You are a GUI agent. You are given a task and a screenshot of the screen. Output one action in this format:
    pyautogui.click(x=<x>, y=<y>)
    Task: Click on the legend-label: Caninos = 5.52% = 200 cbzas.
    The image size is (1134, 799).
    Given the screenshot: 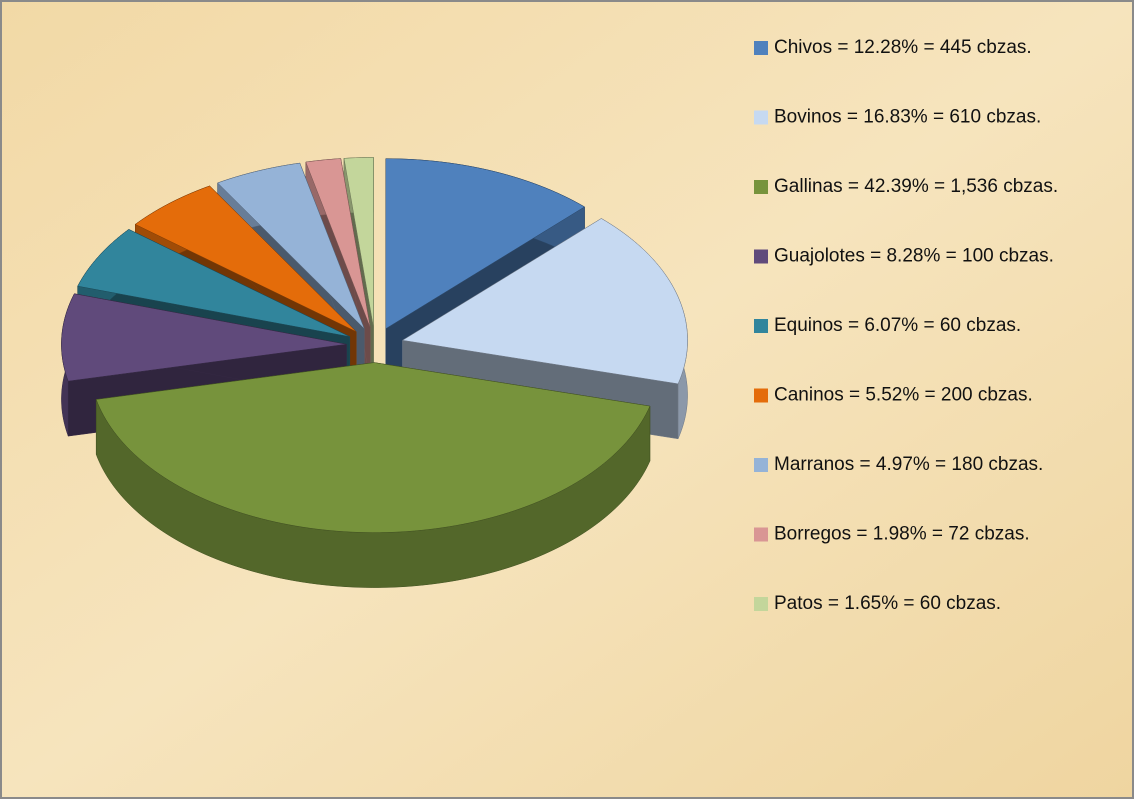 What is the action you would take?
    pyautogui.click(x=903, y=395)
    